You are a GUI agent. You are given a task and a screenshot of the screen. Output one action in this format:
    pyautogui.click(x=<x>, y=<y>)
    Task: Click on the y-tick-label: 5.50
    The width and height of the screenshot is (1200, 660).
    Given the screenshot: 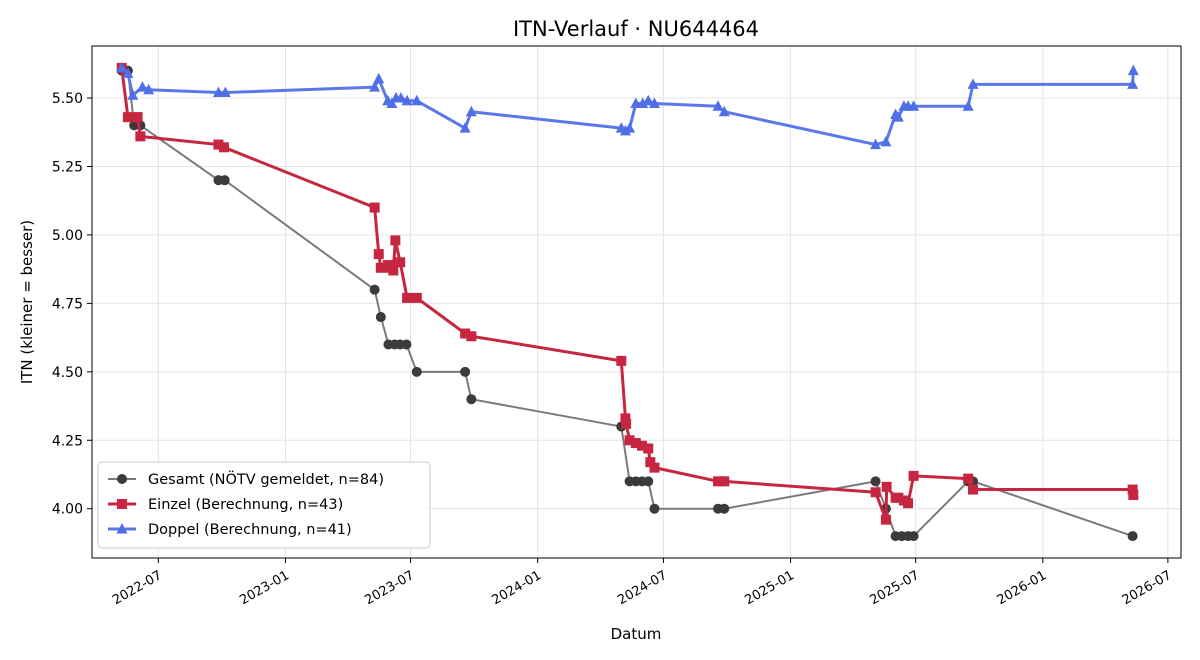 What is the action you would take?
    pyautogui.click(x=67, y=99)
    